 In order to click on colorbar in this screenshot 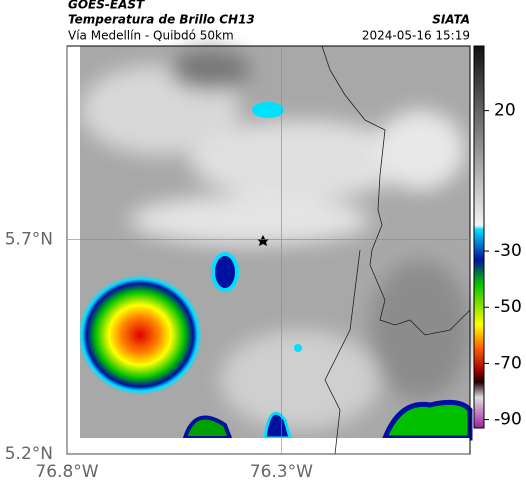, I will do `click(479, 237)`.